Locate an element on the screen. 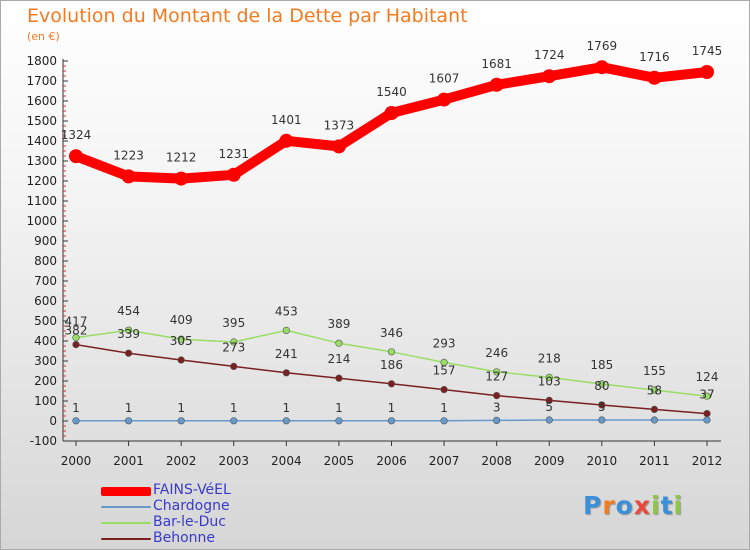 This screenshot has width=750, height=550. logo-letter: P is located at coordinates (593, 505).